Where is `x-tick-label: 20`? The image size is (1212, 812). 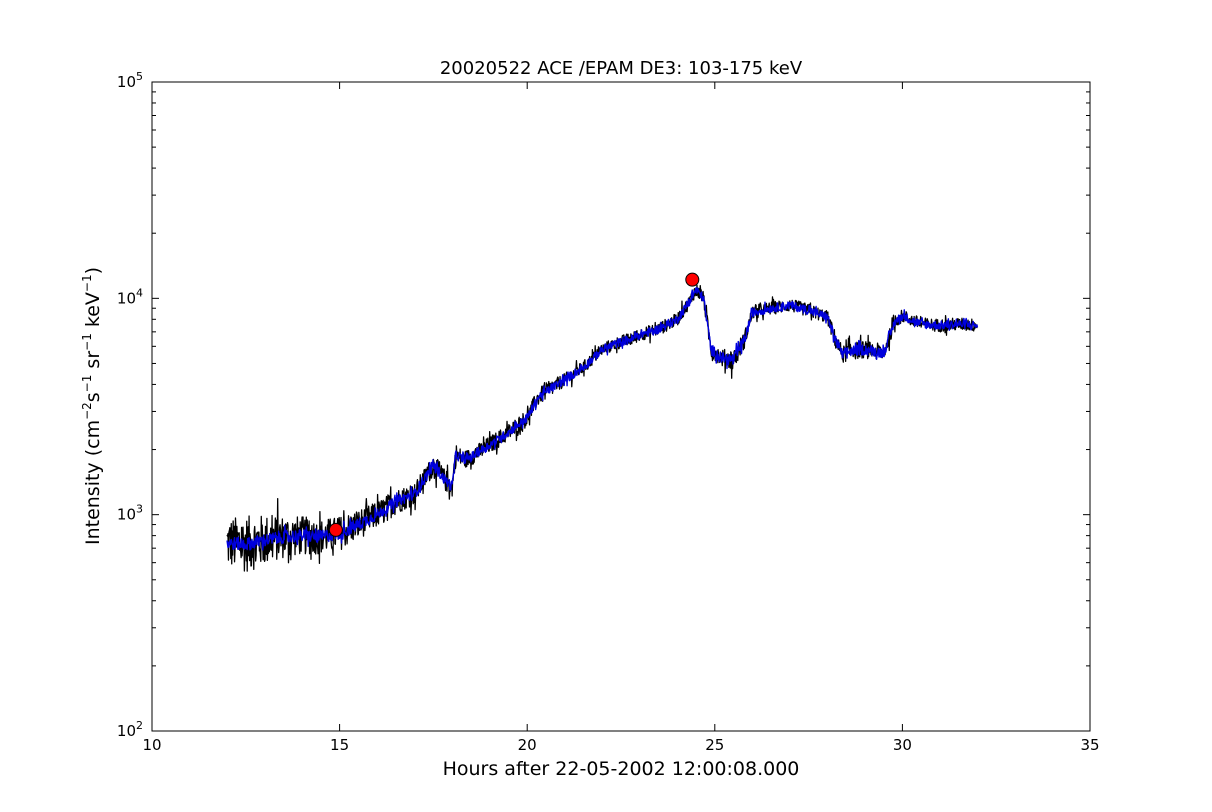
x-tick-label: 20 is located at coordinates (527, 745).